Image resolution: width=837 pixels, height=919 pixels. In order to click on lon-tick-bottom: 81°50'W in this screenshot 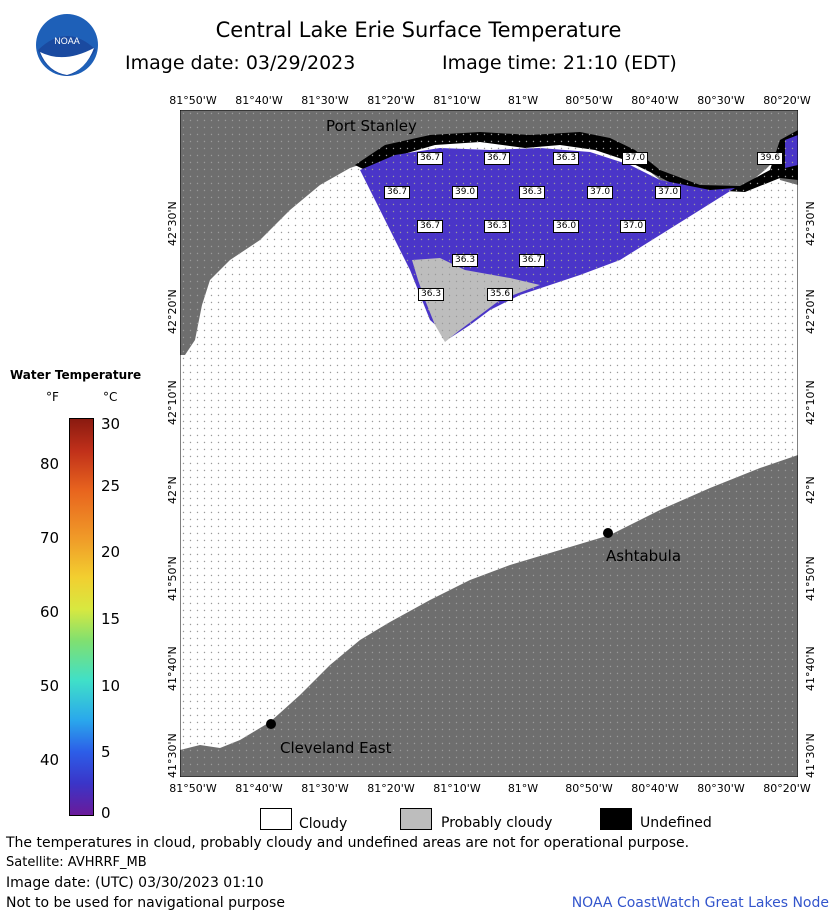, I will do `click(193, 788)`.